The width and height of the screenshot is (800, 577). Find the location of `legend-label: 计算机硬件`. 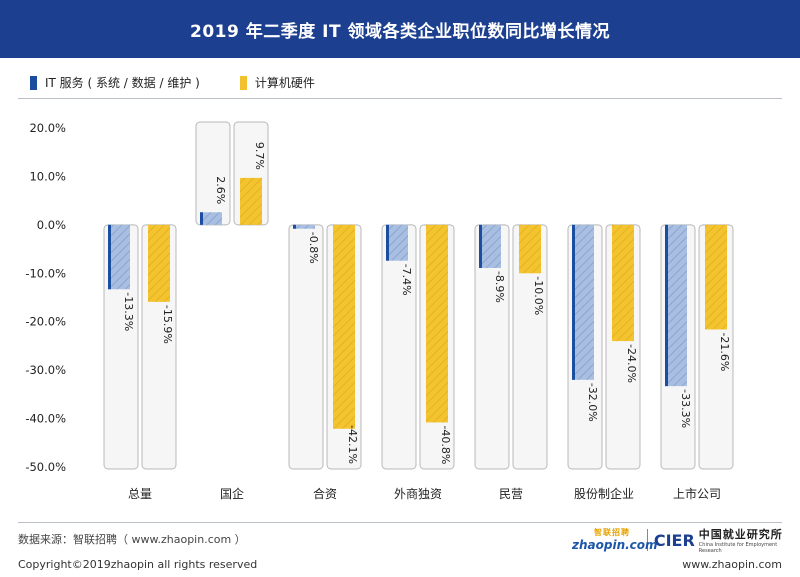

legend-label: 计算机硬件 is located at coordinates (284, 83).